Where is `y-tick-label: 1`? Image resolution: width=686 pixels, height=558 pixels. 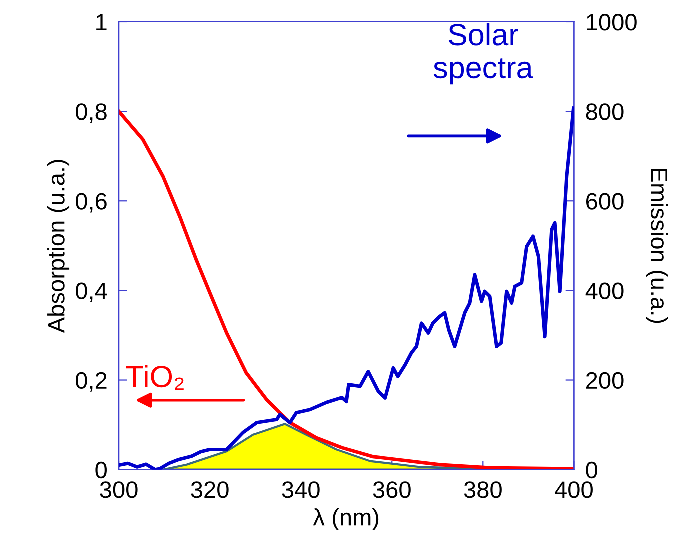 y-tick-label: 1 is located at coordinates (101, 22).